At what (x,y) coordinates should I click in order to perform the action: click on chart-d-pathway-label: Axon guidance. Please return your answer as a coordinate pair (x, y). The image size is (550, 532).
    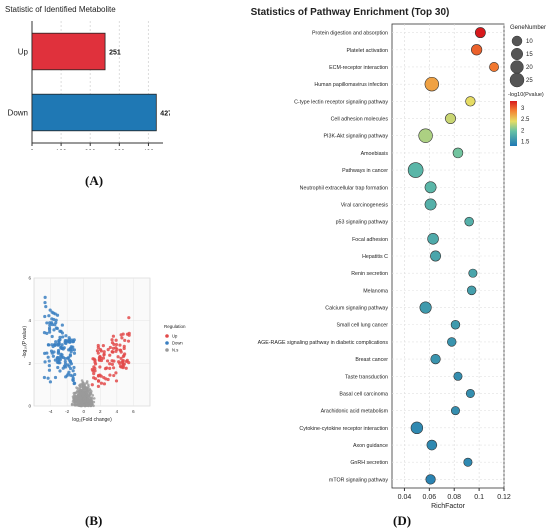
    Looking at the image, I should click on (370, 446).